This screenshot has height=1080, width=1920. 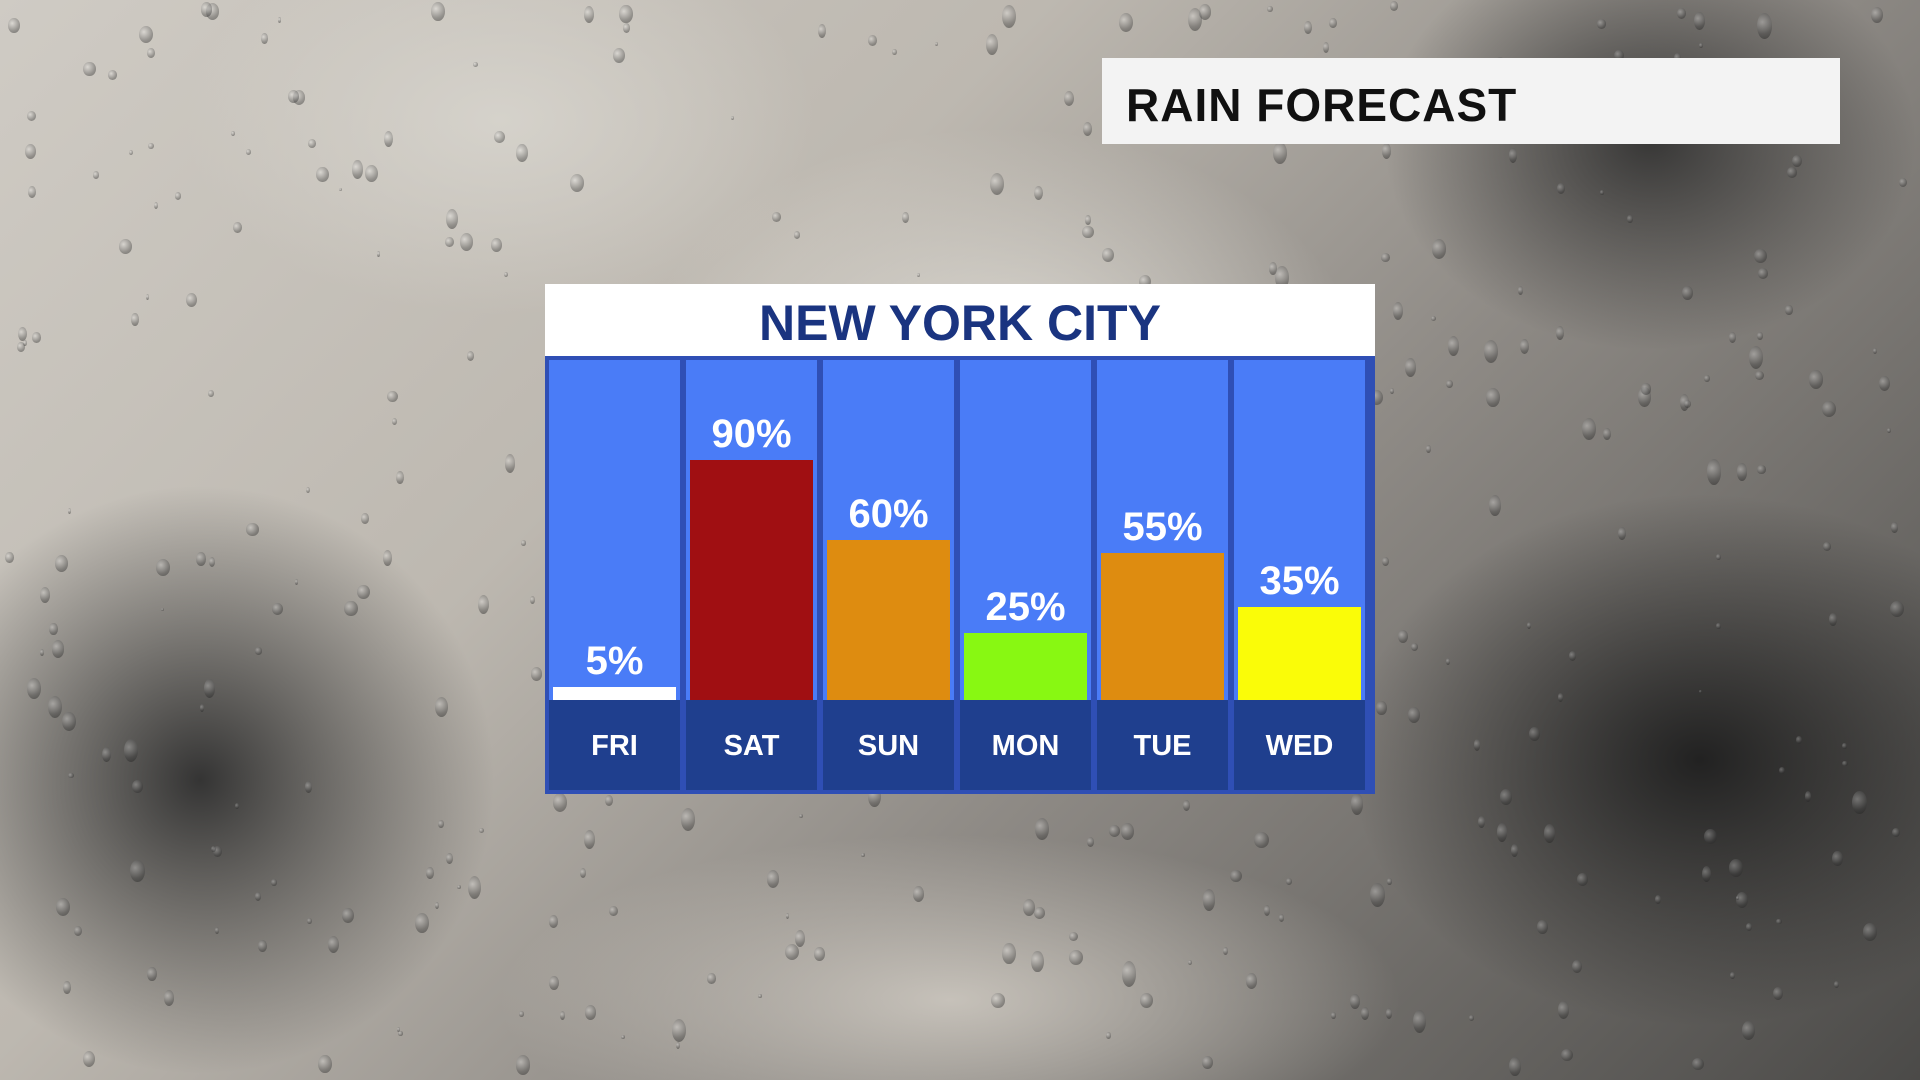 I want to click on chart-header: NEW YORK CITY, so click(x=960, y=320).